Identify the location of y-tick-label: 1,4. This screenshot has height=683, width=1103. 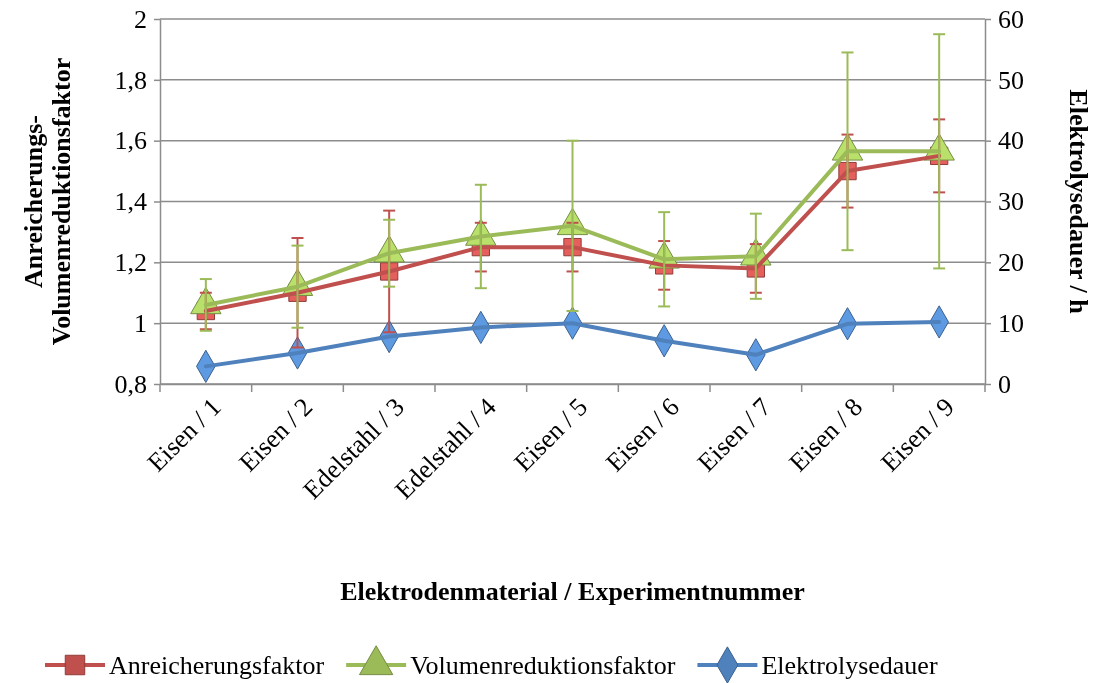
(130, 202).